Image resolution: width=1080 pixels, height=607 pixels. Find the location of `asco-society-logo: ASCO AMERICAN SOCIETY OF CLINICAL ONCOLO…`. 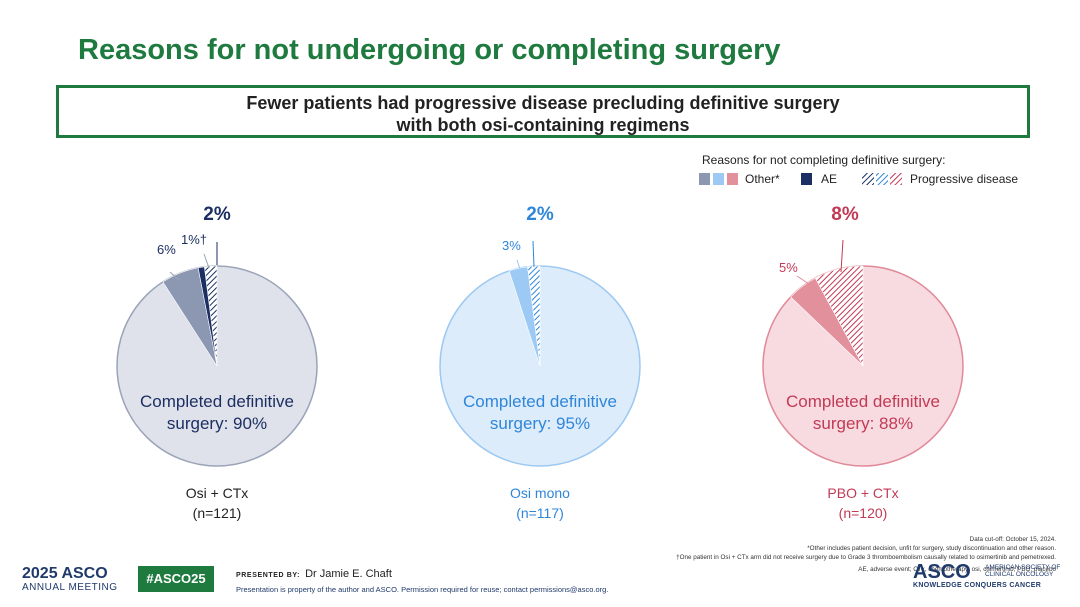

asco-society-logo: ASCO AMERICAN SOCIETY OF CLINICAL ONCOLO… is located at coordinates (986, 575).